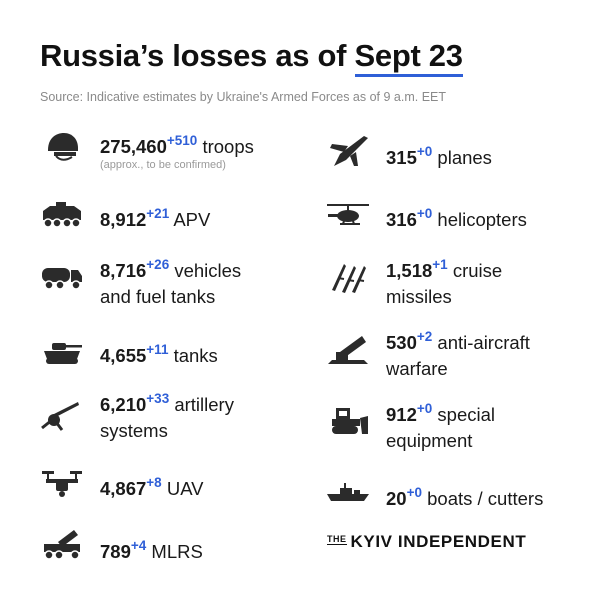  What do you see at coordinates (419, 296) in the screenshot?
I see `cruise-missiles-label-2: missiles` at bounding box center [419, 296].